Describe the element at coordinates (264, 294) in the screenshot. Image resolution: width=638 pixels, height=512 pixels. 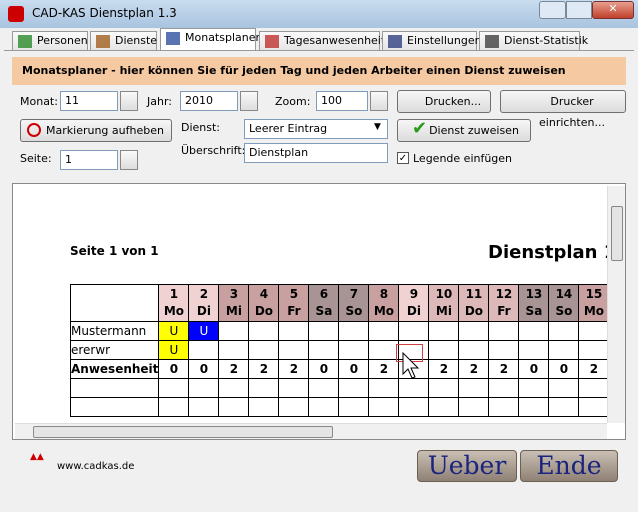
I see `day-number: 4` at that location.